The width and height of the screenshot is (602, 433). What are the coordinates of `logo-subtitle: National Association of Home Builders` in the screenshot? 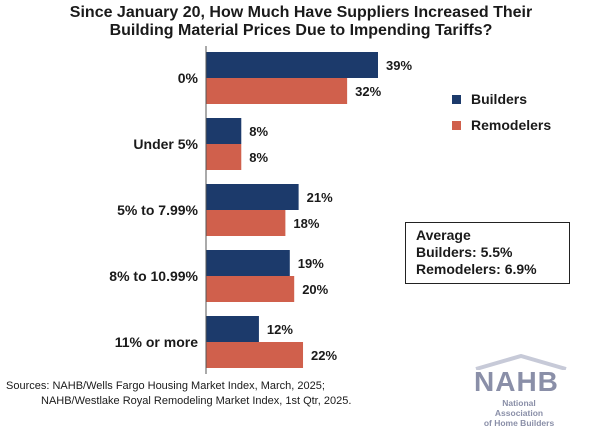 It's located at (519, 413).